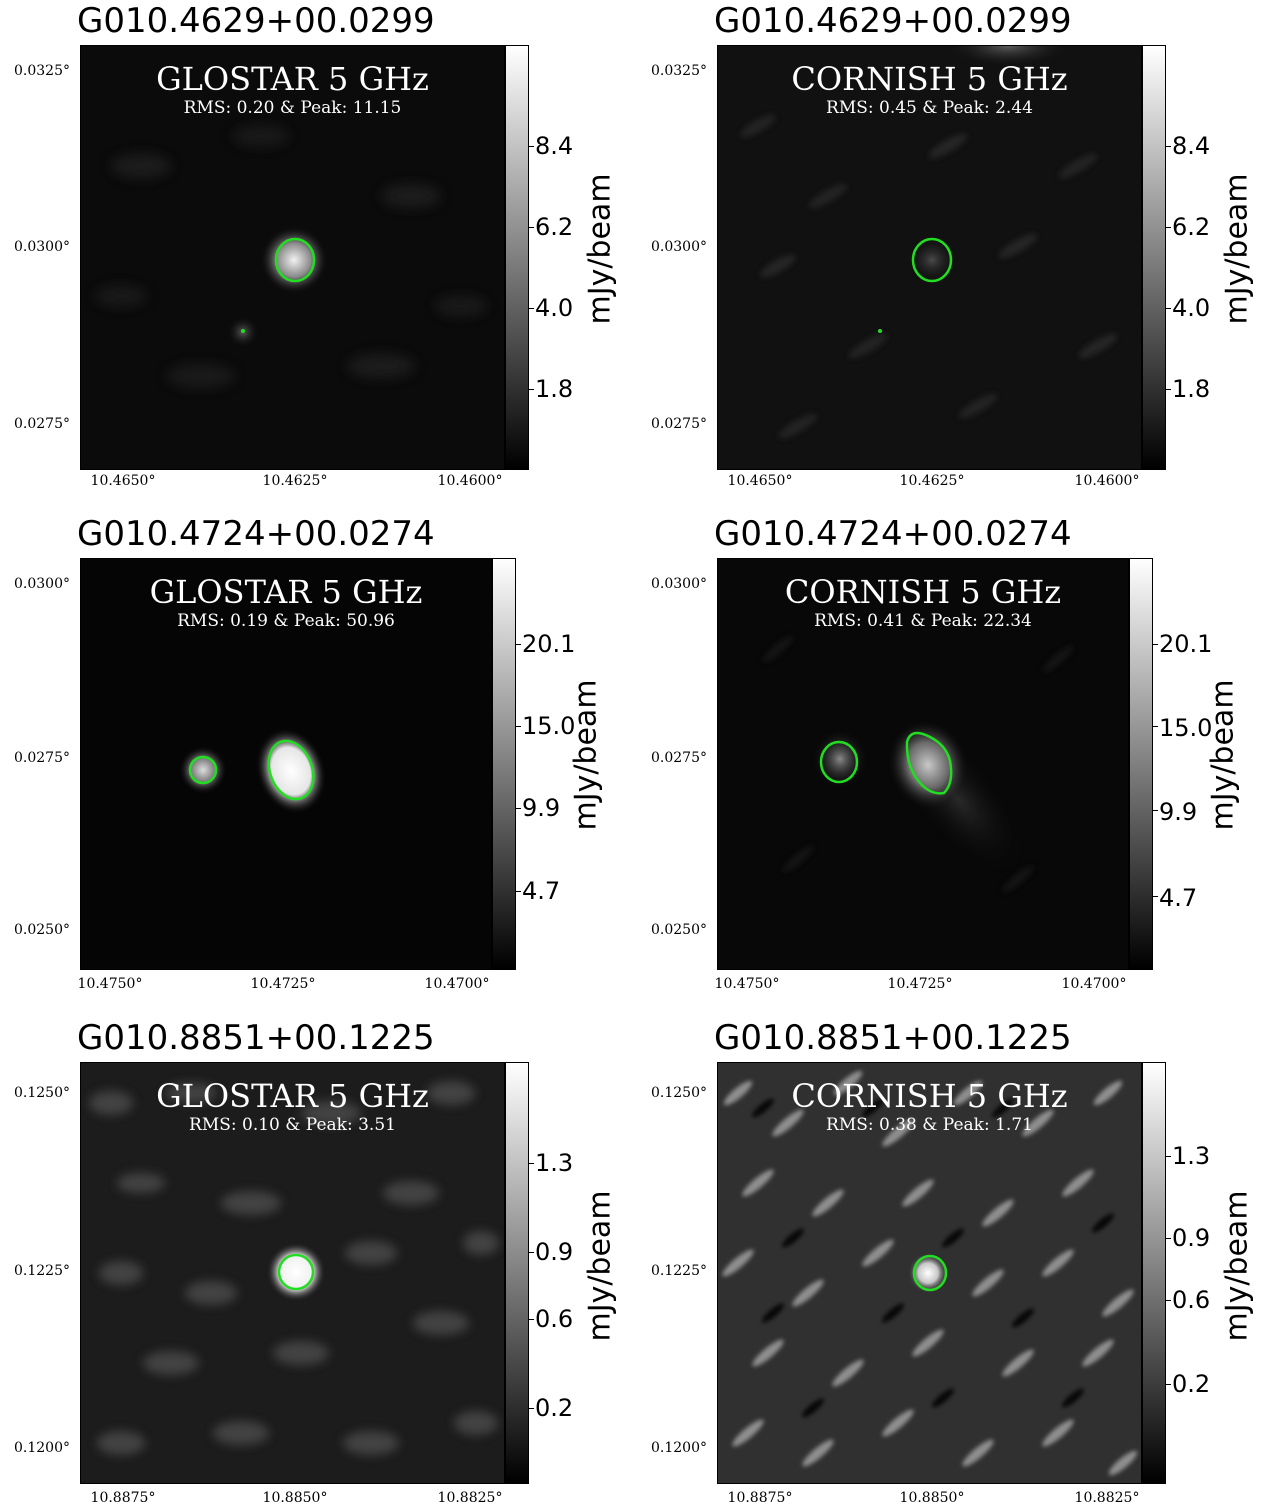 The image size is (1263, 1510). Describe the element at coordinates (679, 1448) in the screenshot. I see `ytick: 0.1200°` at that location.